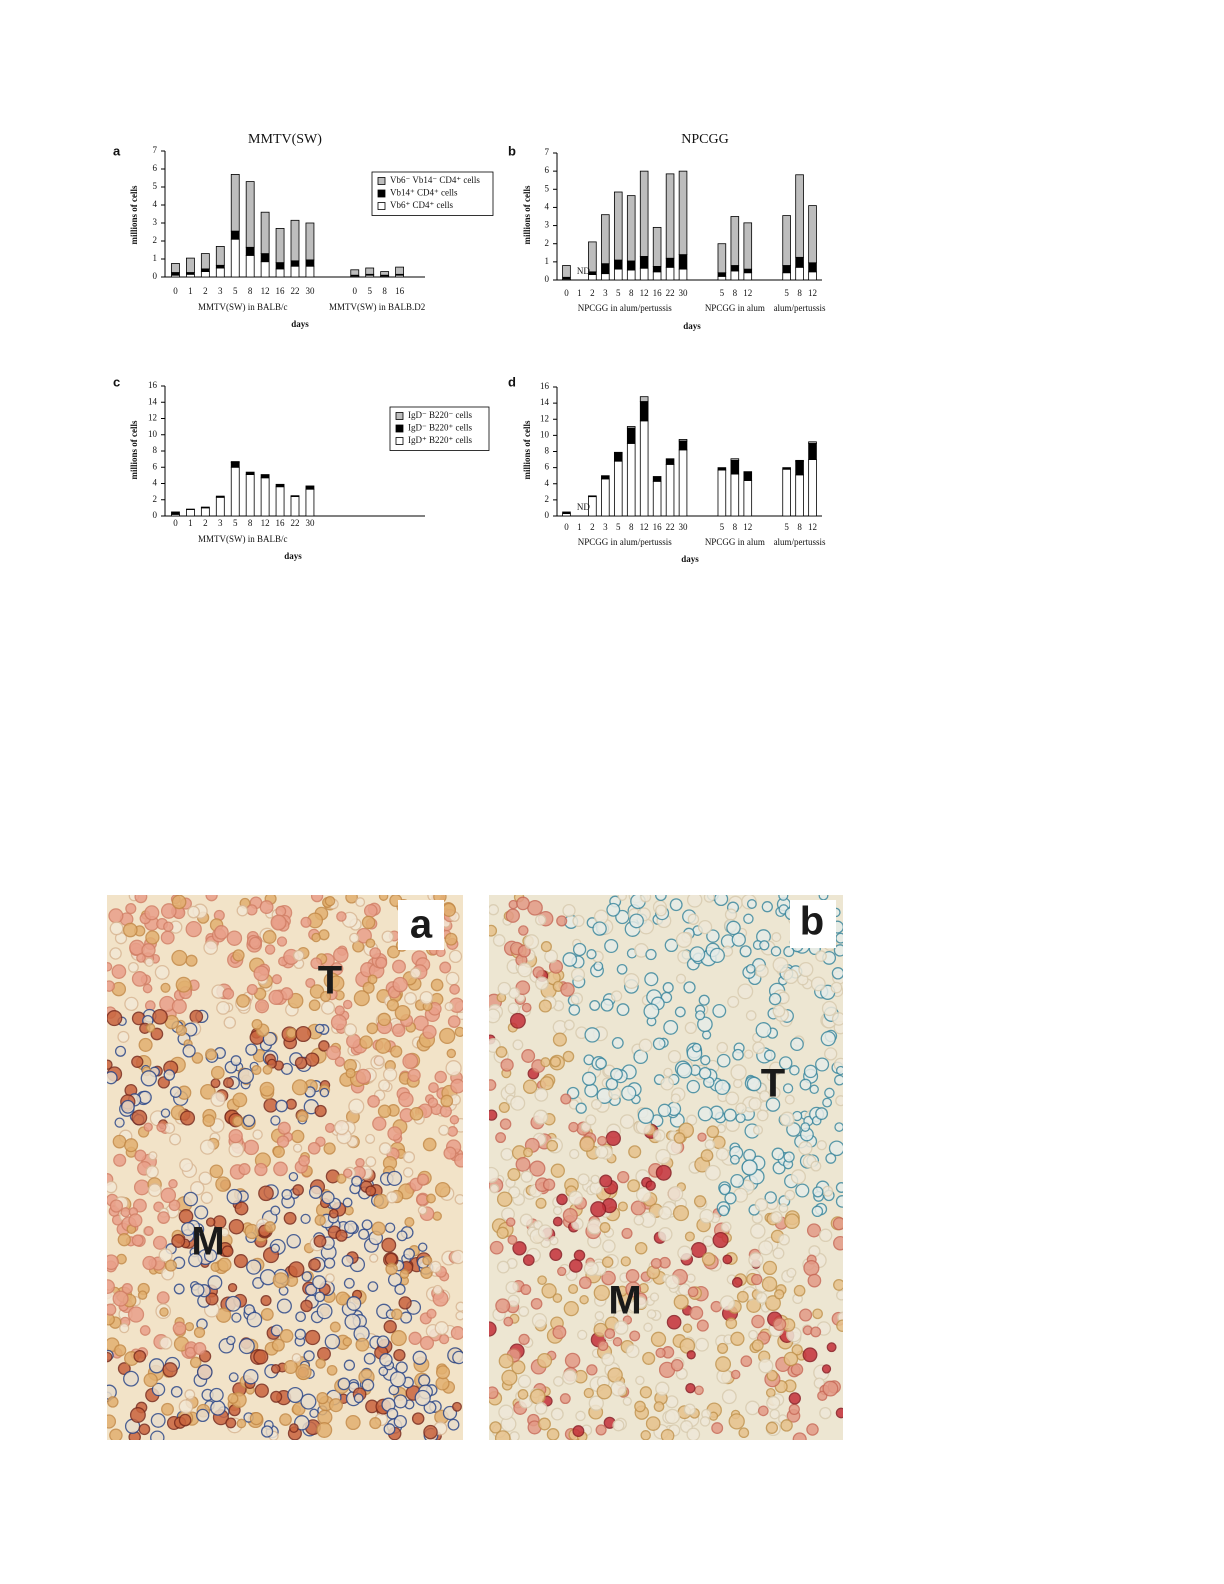 Image resolution: width=1224 pixels, height=1584 pixels. I want to click on x-tick-label: 22, so click(295, 523).